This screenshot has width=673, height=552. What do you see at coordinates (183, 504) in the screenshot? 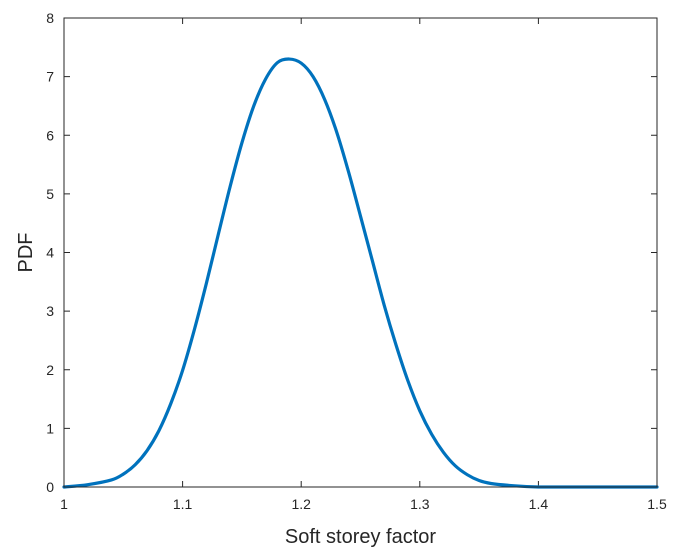
I see `x-tick-label: 1.1` at bounding box center [183, 504].